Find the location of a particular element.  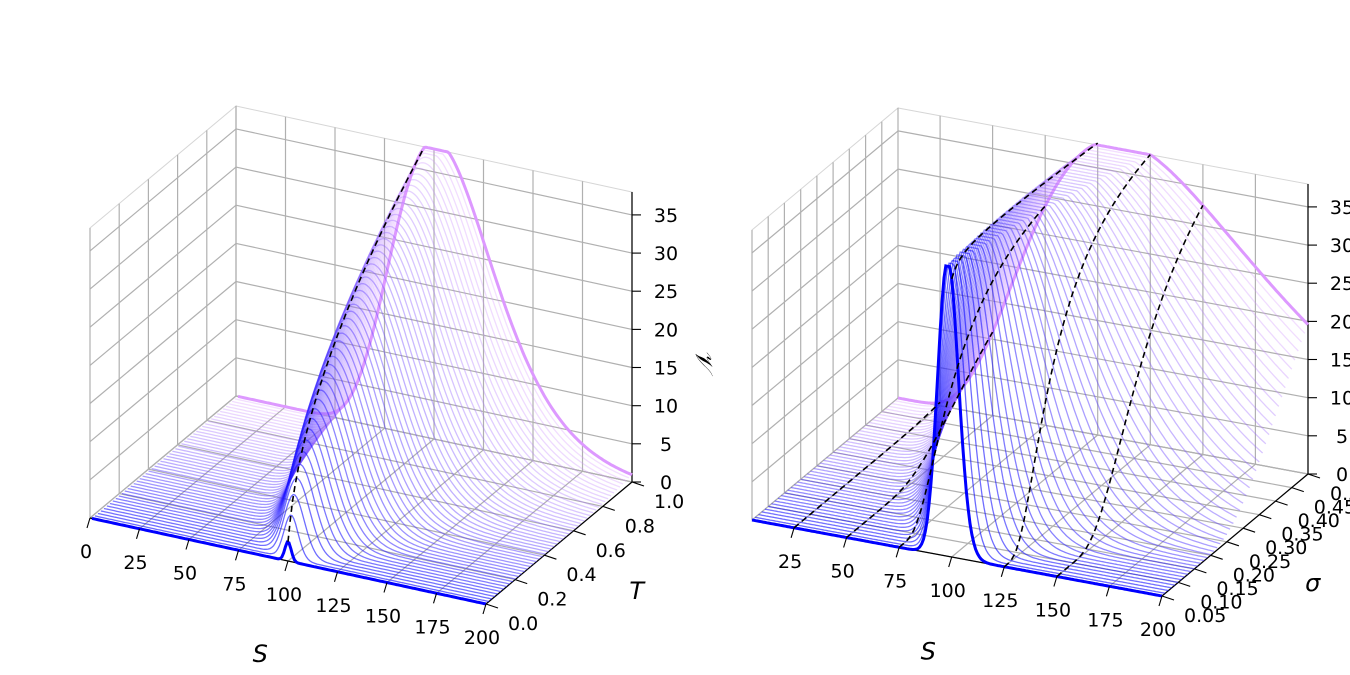

y-tick-label: 0.50 is located at coordinates (1340, 494).